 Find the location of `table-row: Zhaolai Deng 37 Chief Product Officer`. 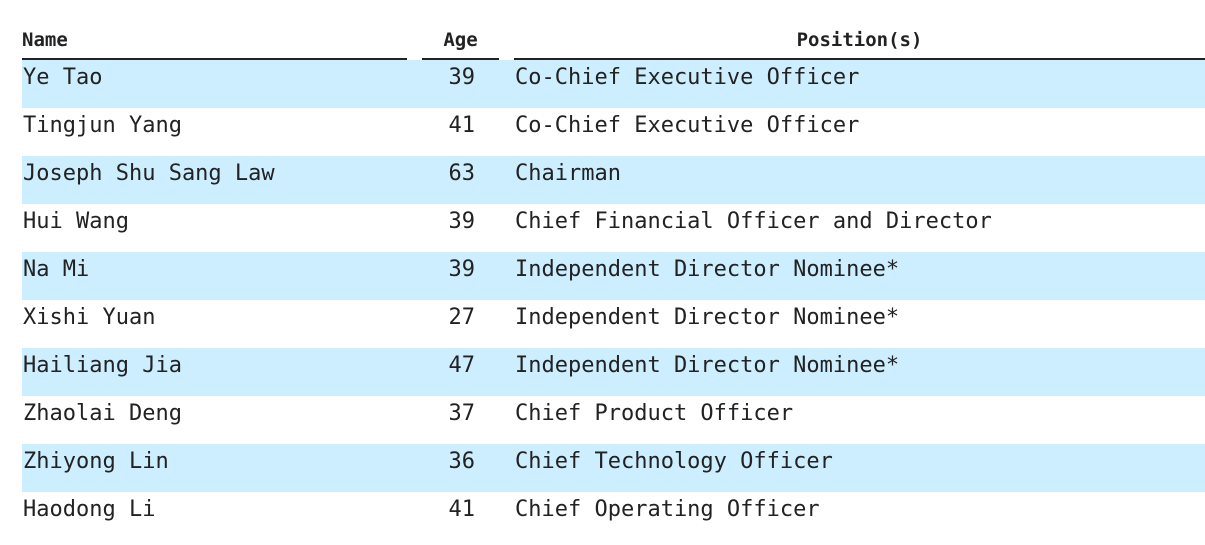

table-row: Zhaolai Deng 37 Chief Product Officer is located at coordinates (613, 420).